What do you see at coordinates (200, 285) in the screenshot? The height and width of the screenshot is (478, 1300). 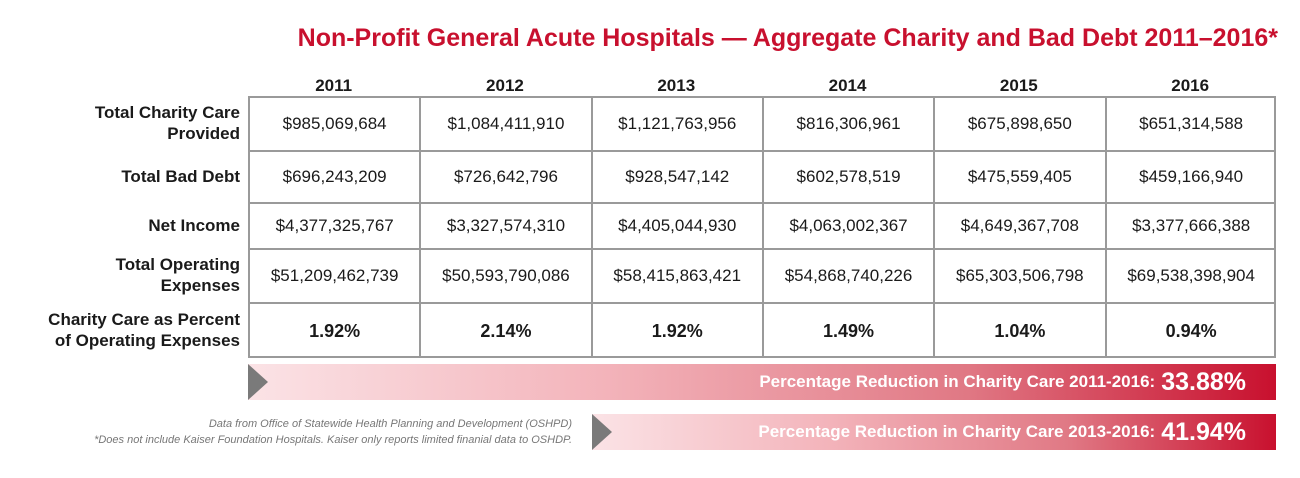 I see `row-label-line: Expenses` at bounding box center [200, 285].